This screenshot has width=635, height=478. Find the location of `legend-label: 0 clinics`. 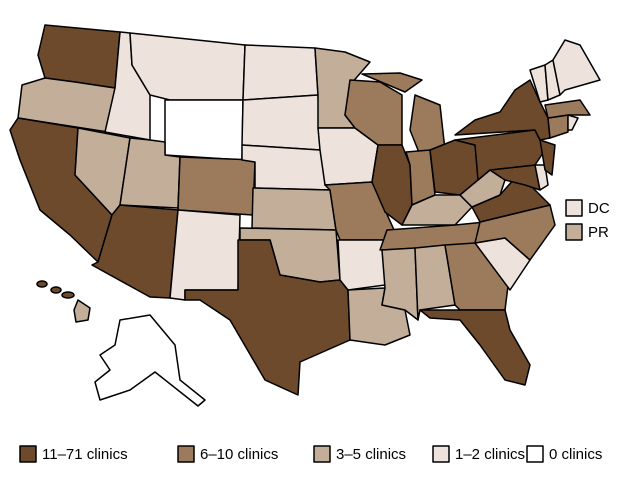

legend-label: 0 clinics is located at coordinates (575, 454).